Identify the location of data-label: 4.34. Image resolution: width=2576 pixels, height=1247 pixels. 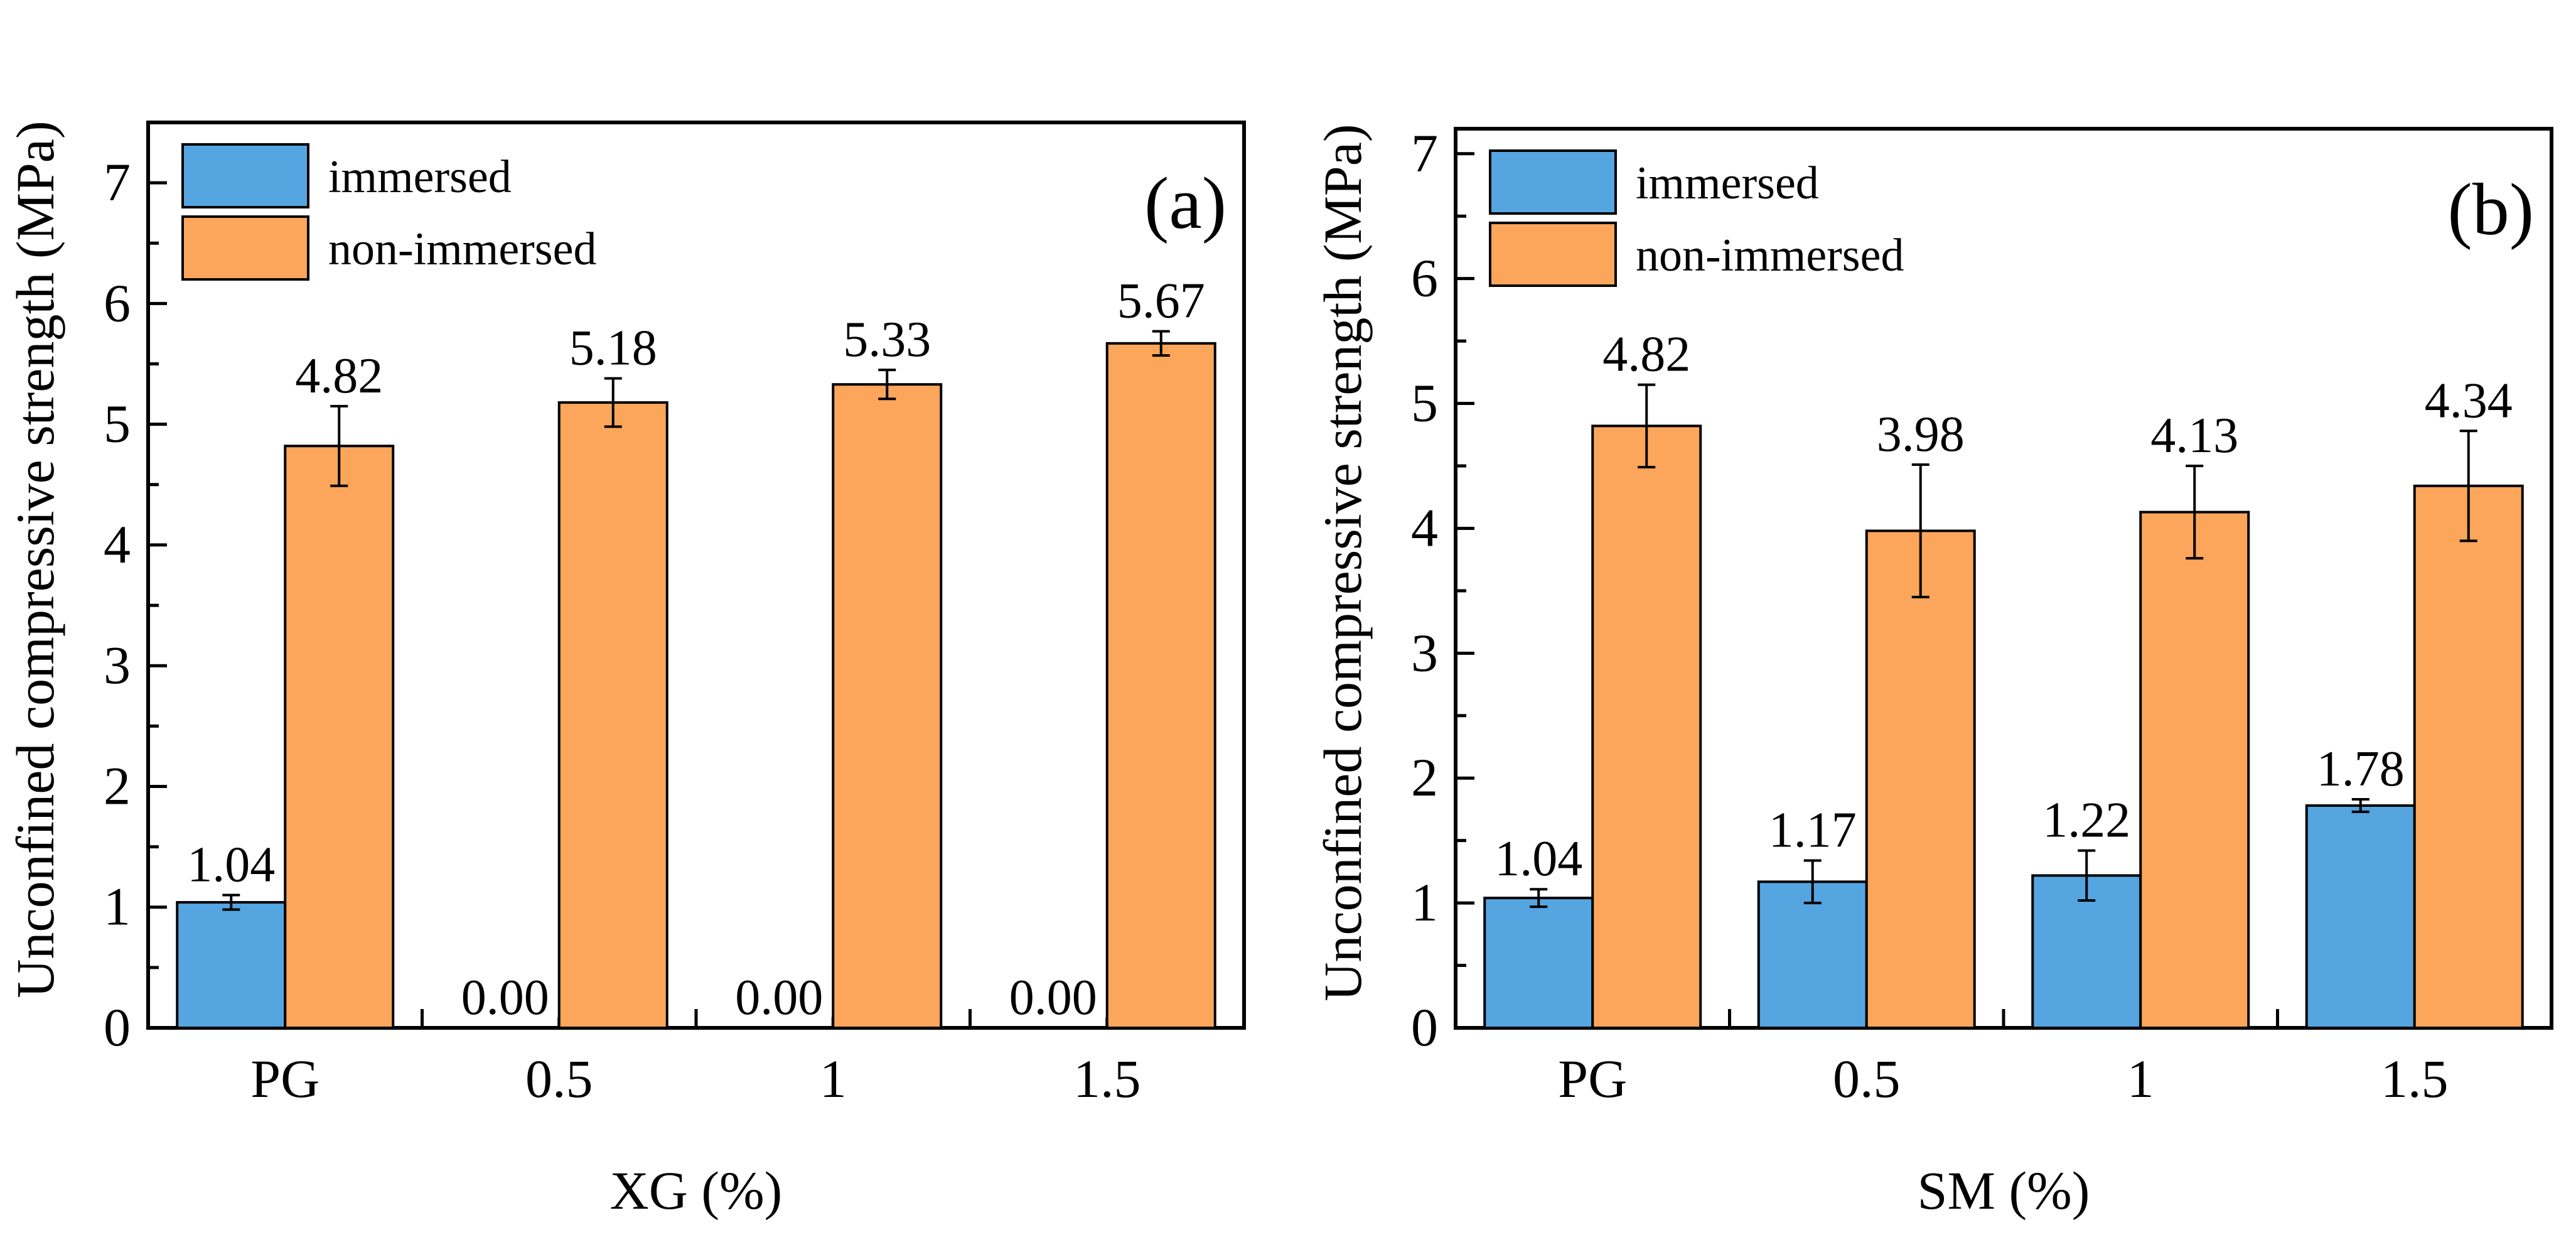
(2469, 400).